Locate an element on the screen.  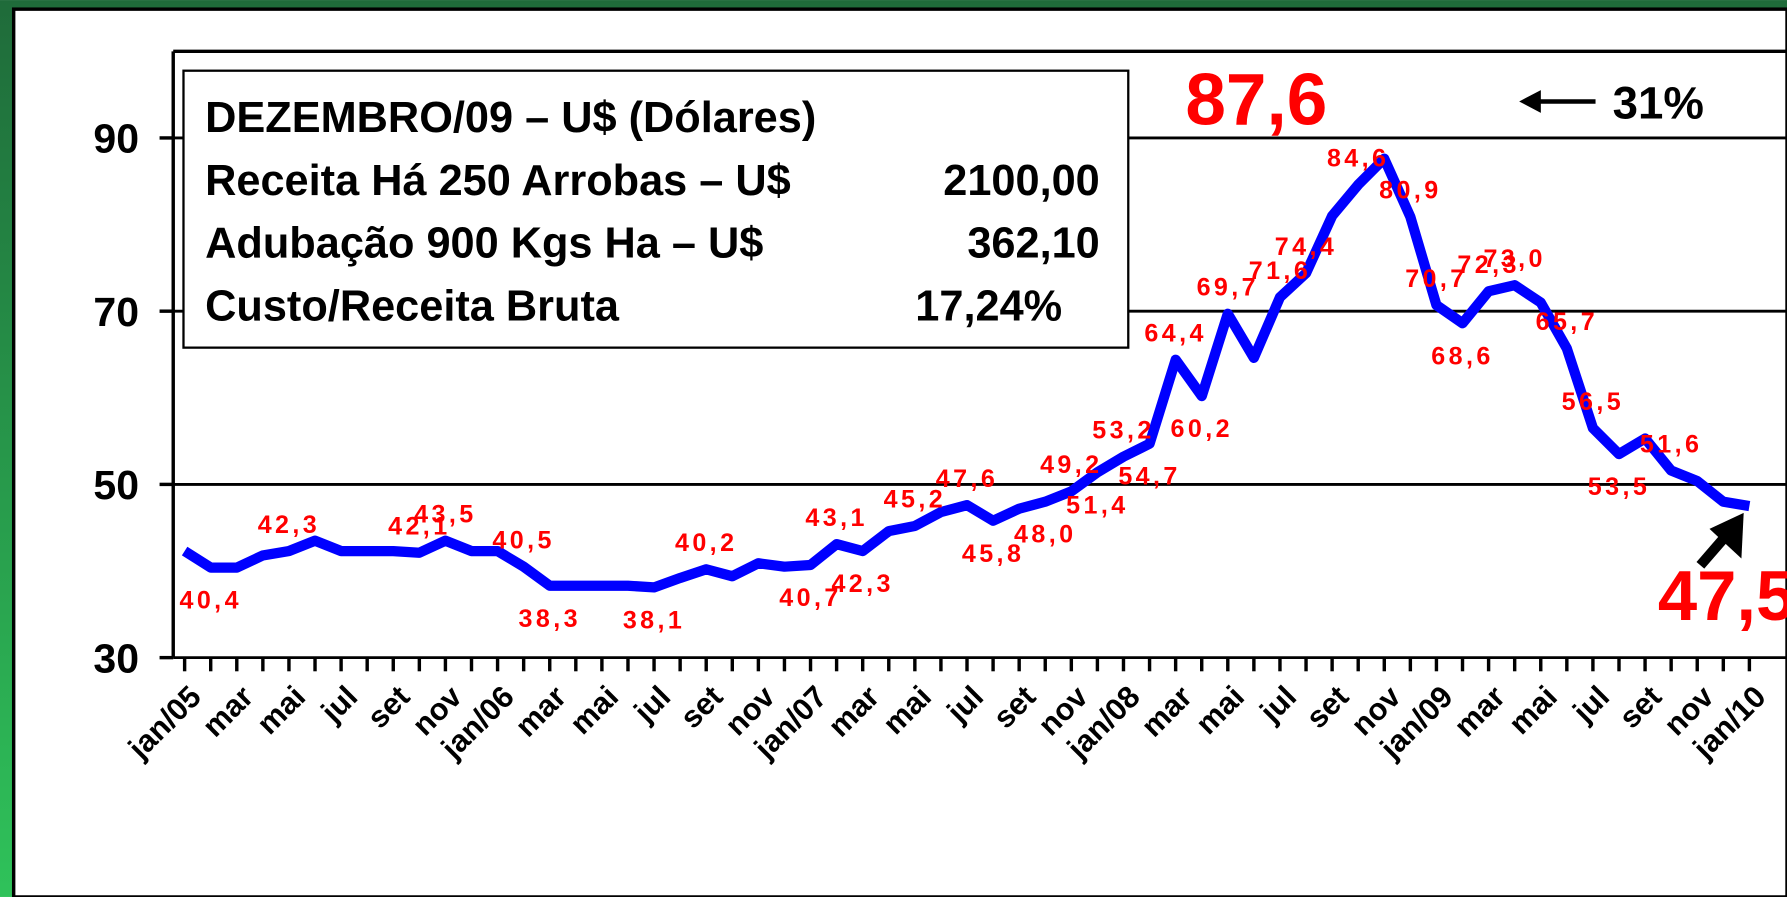
value-label: 51,4 is located at coordinates (1097, 505).